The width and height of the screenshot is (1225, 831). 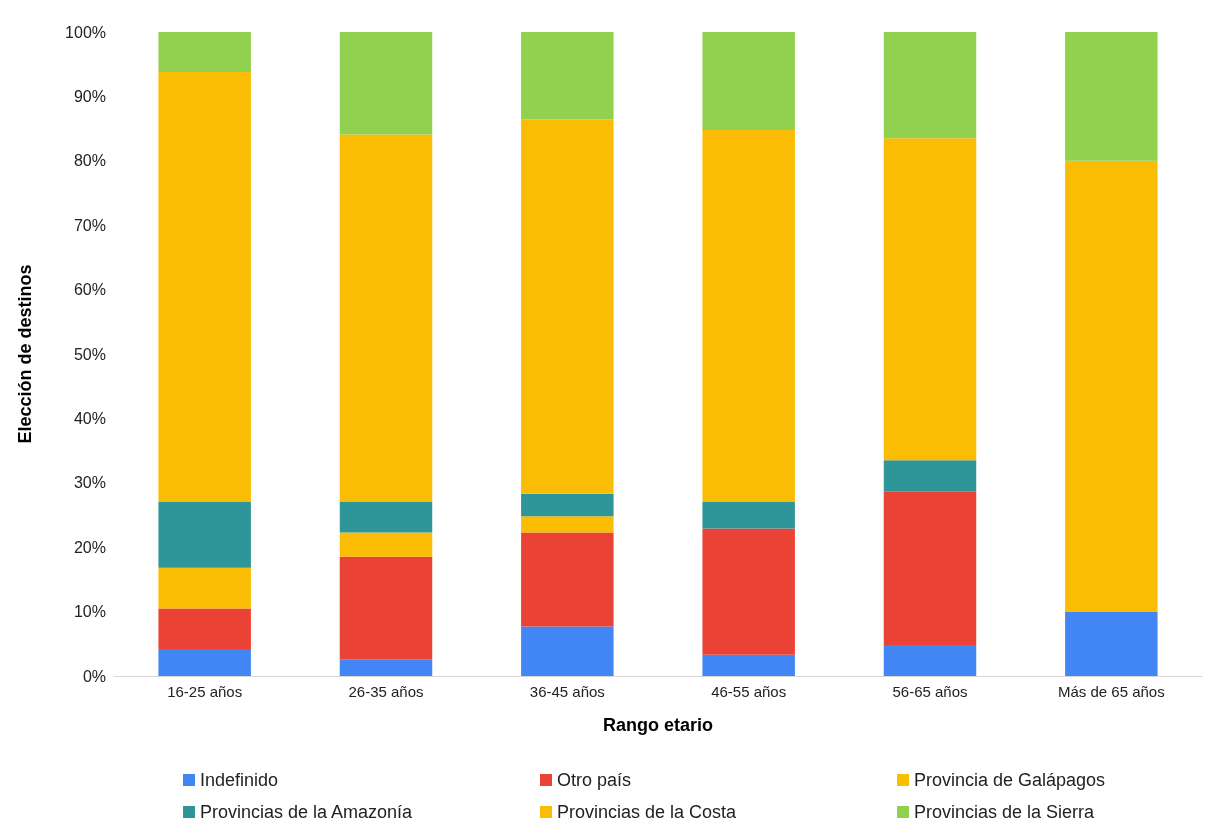 I want to click on x-tick-label: Más de 65 años, so click(x=1111, y=691).